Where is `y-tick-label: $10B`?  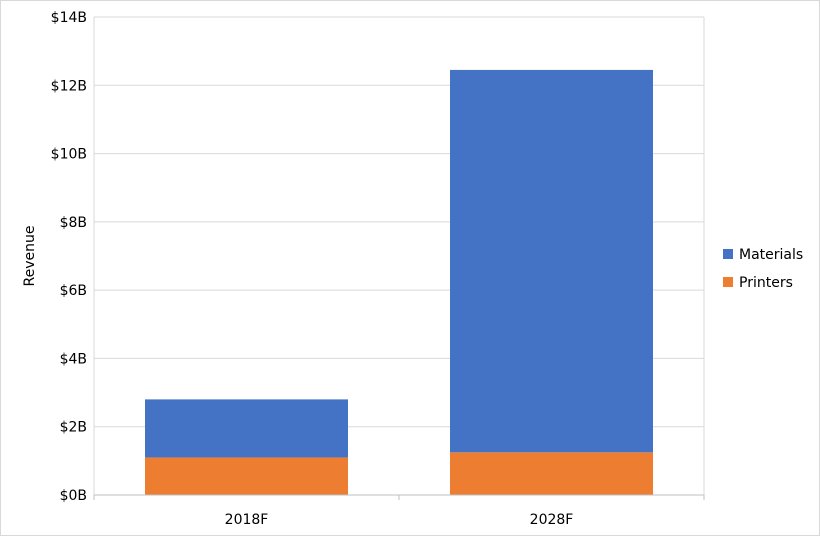 y-tick-label: $10B is located at coordinates (69, 155).